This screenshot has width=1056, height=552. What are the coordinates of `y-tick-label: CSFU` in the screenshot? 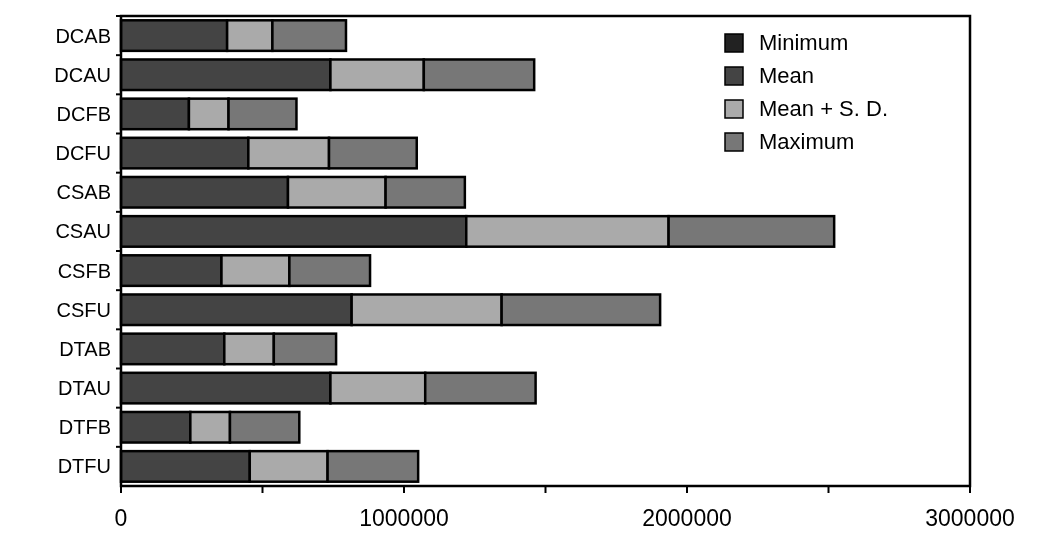 It's located at (83, 309).